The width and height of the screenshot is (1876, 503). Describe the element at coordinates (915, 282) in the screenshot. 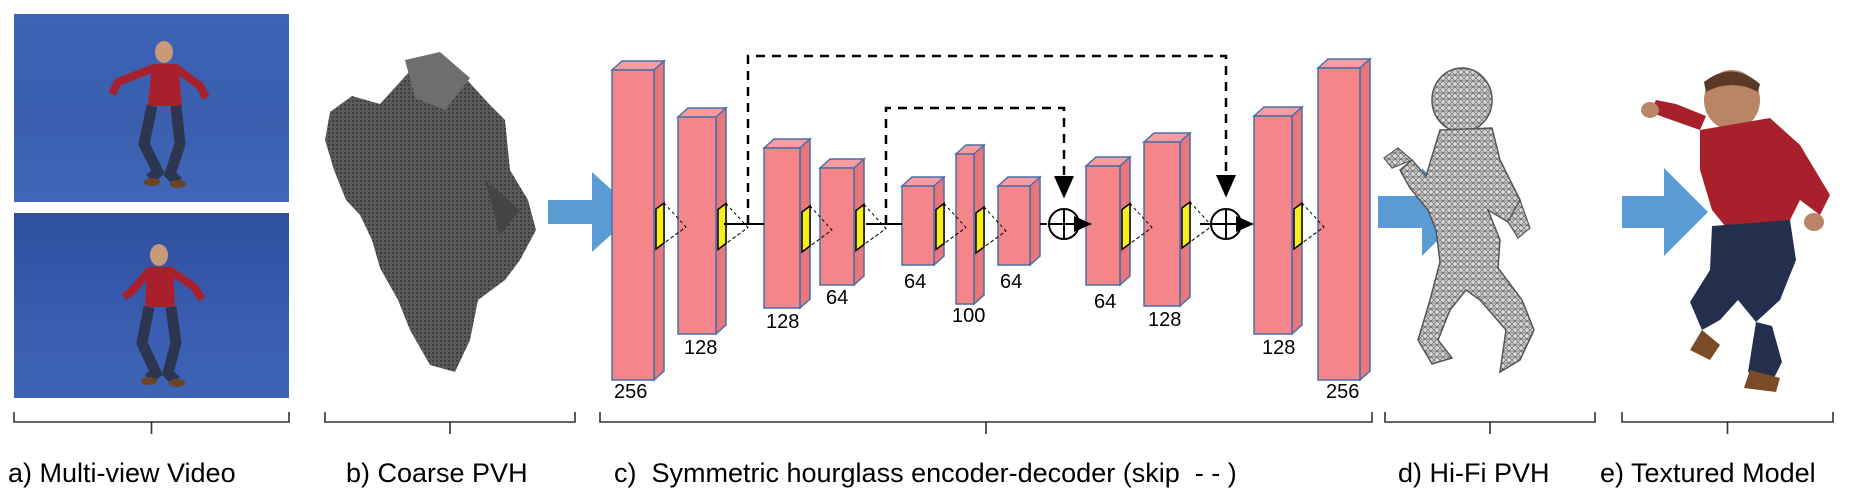

I see `block-label-5: 64` at that location.